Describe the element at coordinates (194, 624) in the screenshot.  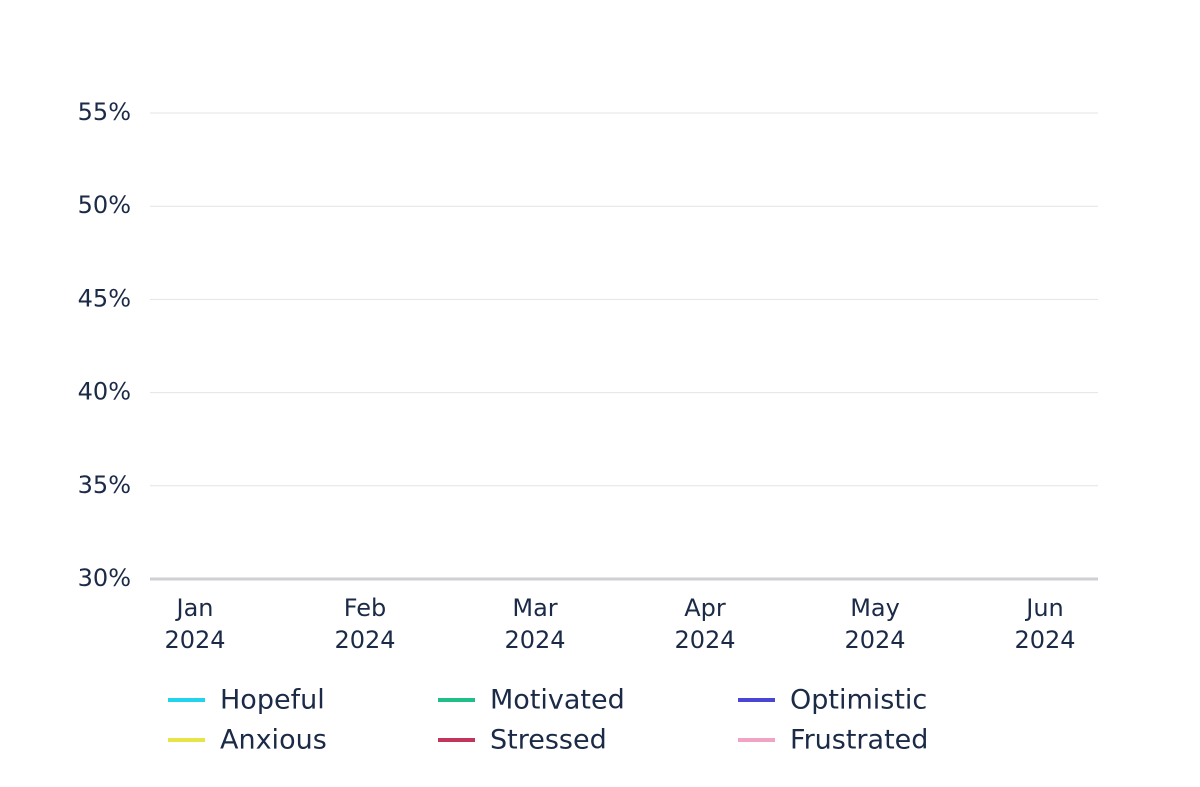
I see `x-tick-label: Jan 2024` at that location.